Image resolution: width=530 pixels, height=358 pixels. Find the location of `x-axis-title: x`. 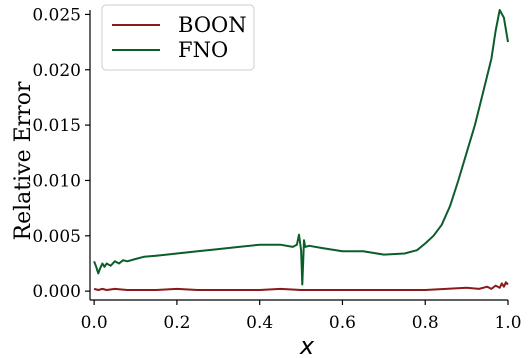

x-axis-title: x is located at coordinates (307, 345).